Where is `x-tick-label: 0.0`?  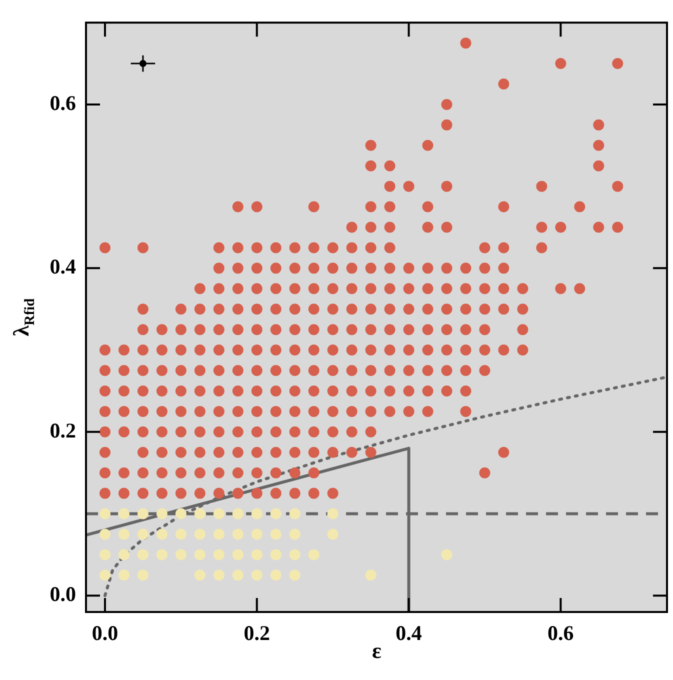
x-tick-label: 0.0 is located at coordinates (105, 633).